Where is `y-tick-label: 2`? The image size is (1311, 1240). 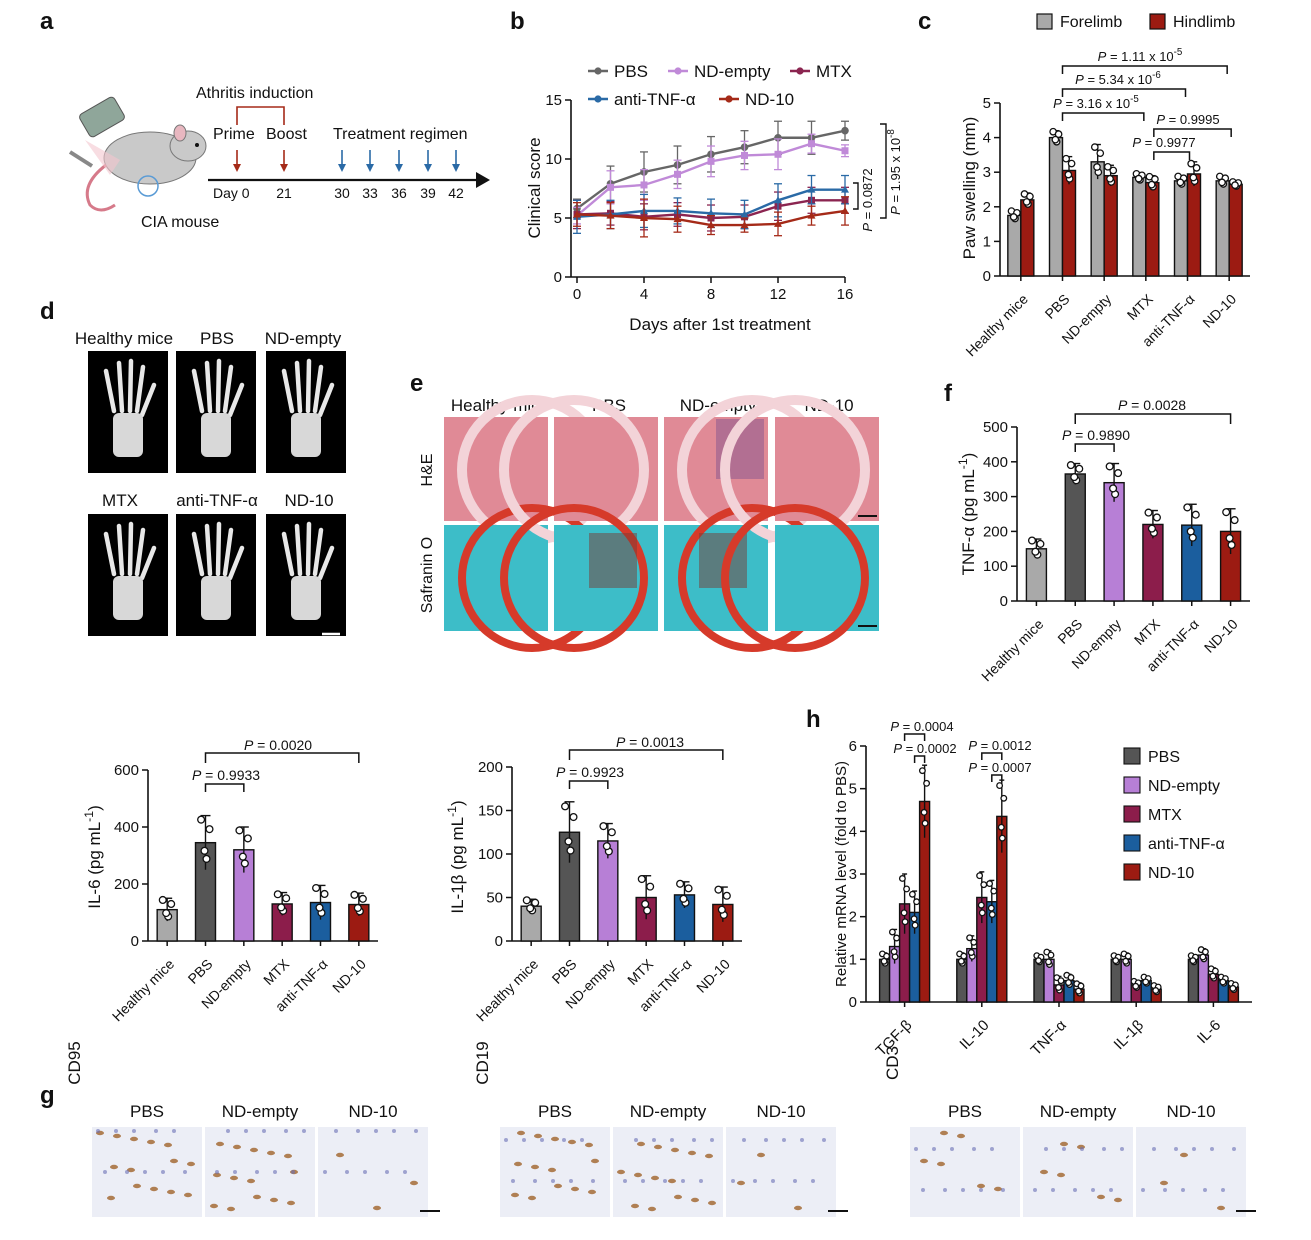 y-tick-label: 2 is located at coordinates (853, 917).